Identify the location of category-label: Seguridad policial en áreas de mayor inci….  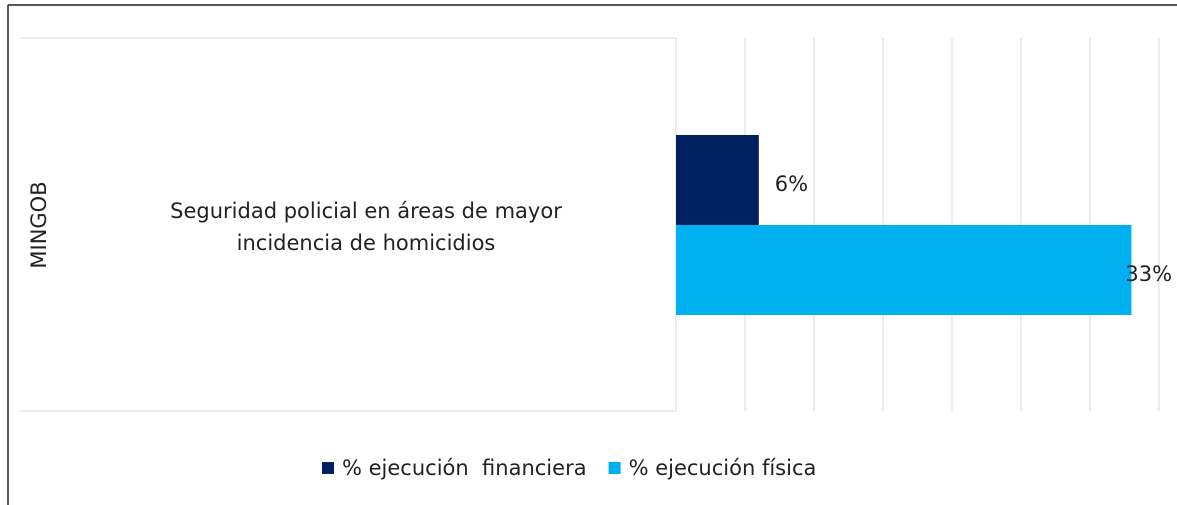
(366, 227).